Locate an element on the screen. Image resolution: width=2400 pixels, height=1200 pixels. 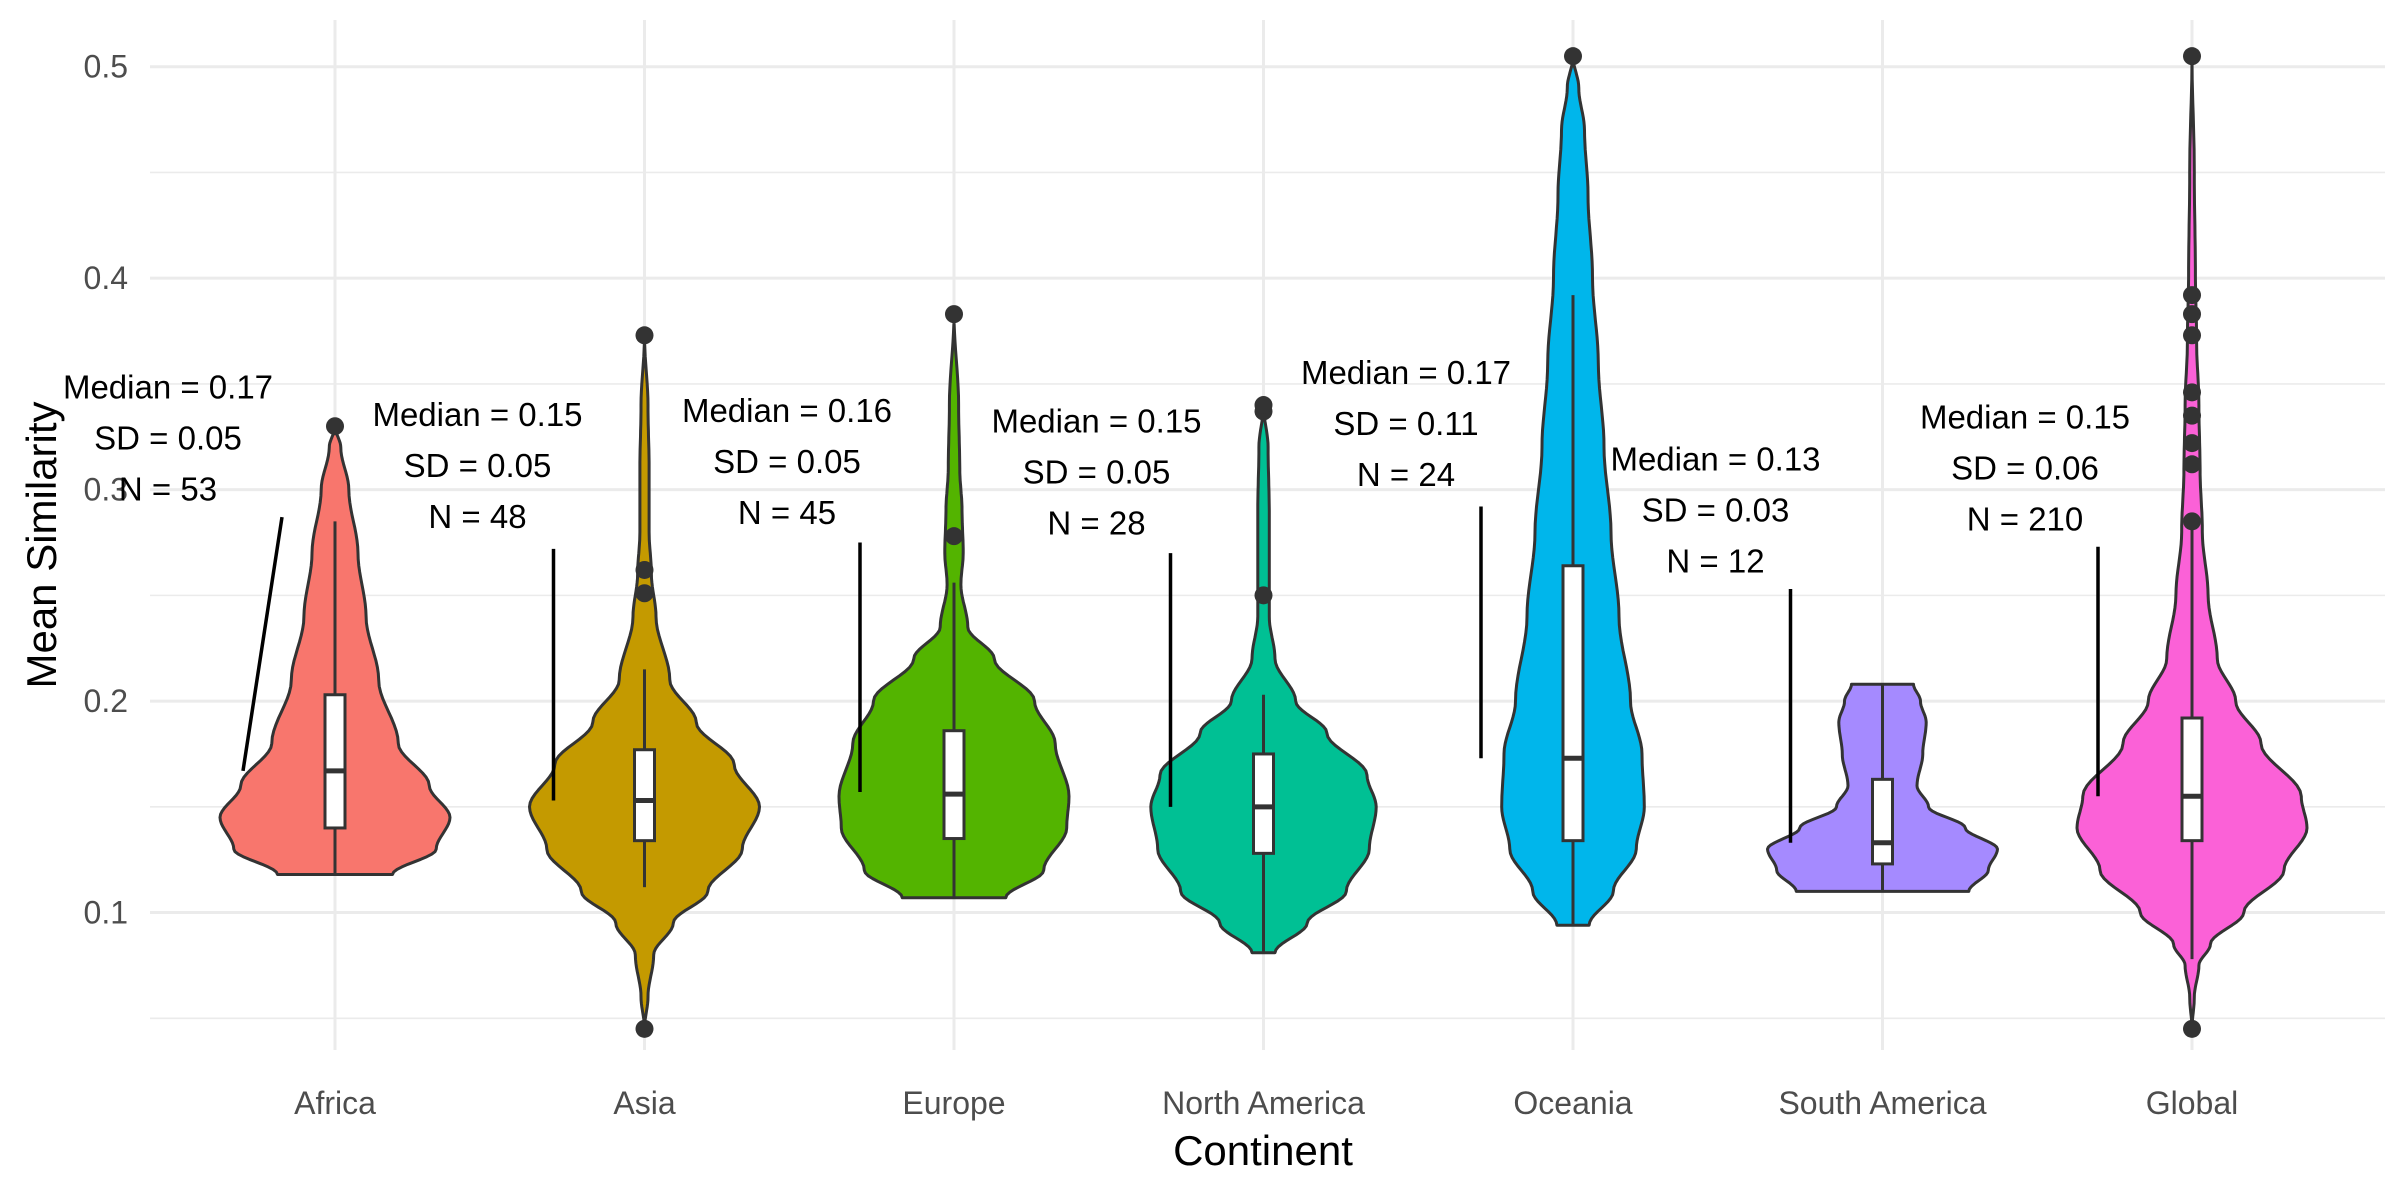
annotation-south-america: Median = 0.13 SD = 0.03 N = 12 is located at coordinates (1715, 642).